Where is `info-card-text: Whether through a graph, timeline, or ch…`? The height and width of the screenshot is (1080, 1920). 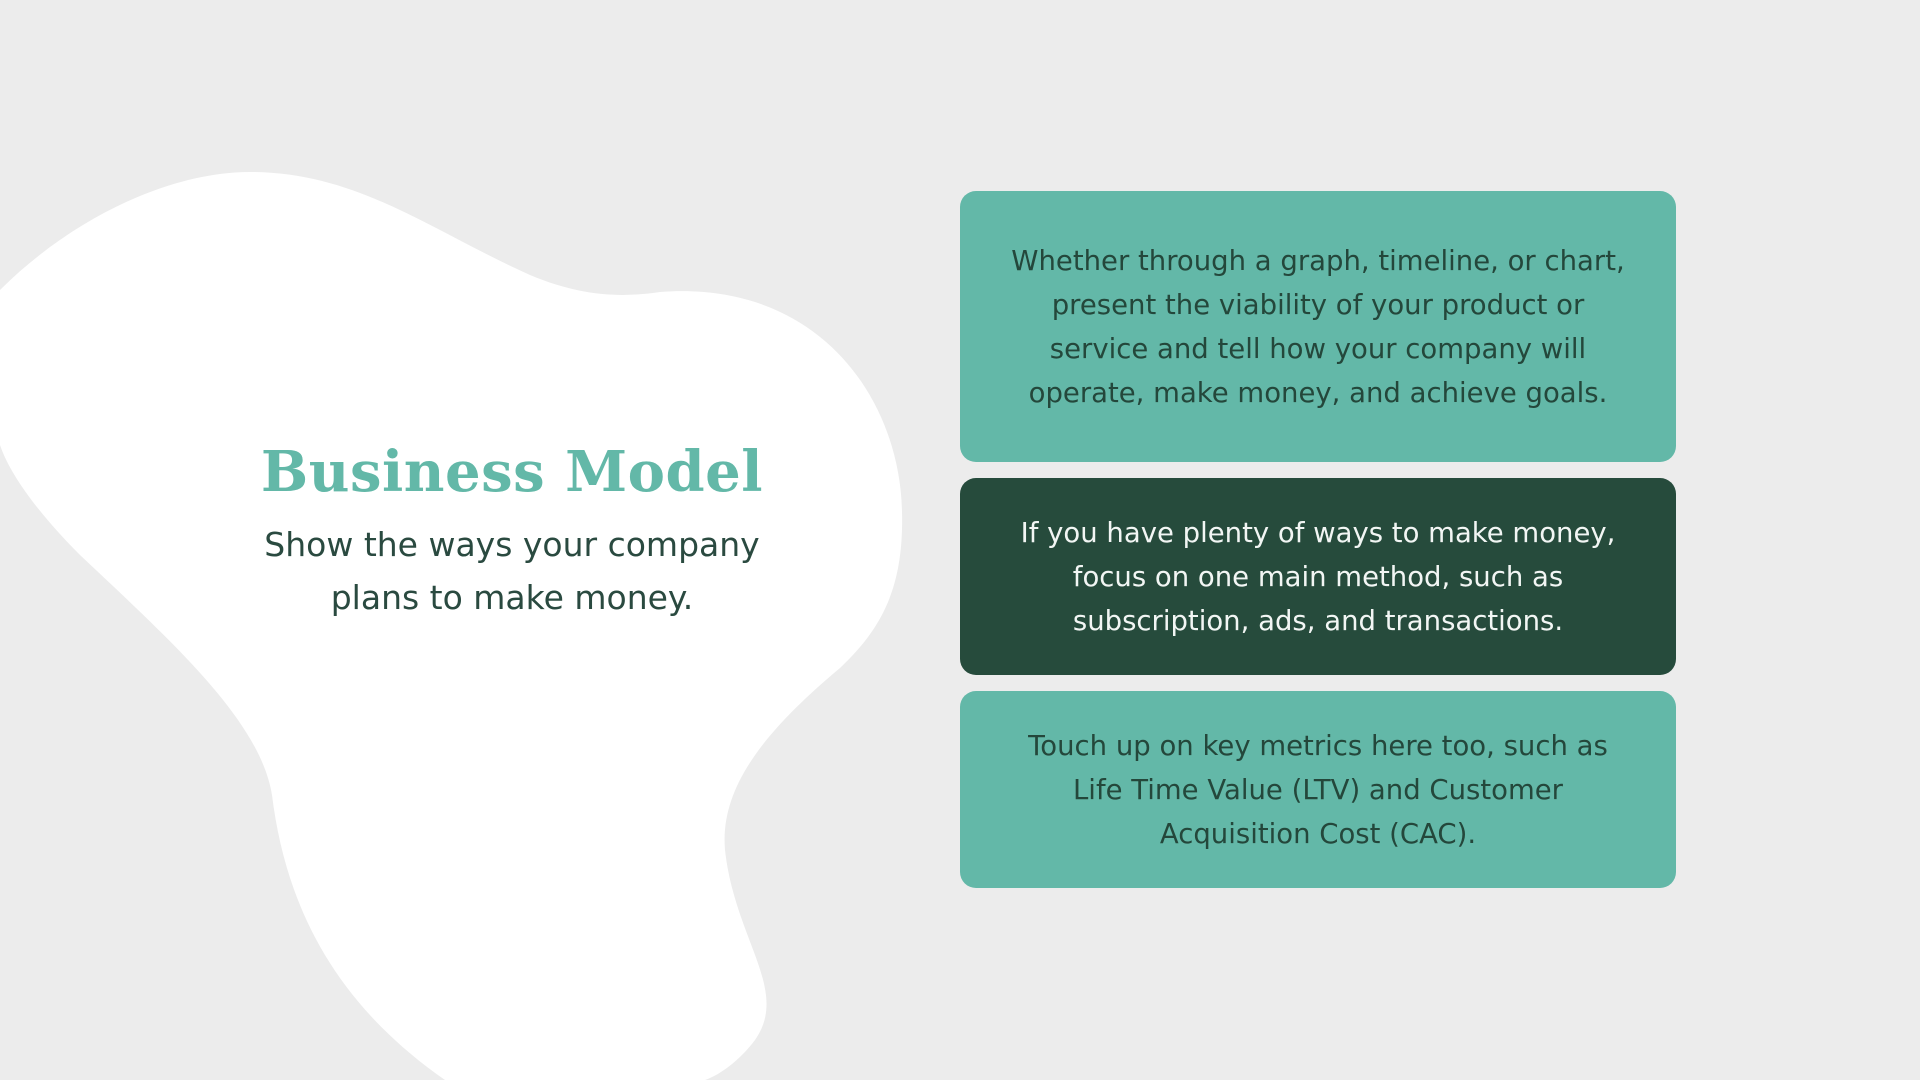 info-card-text: Whether through a graph, timeline, or ch… is located at coordinates (1318, 326).